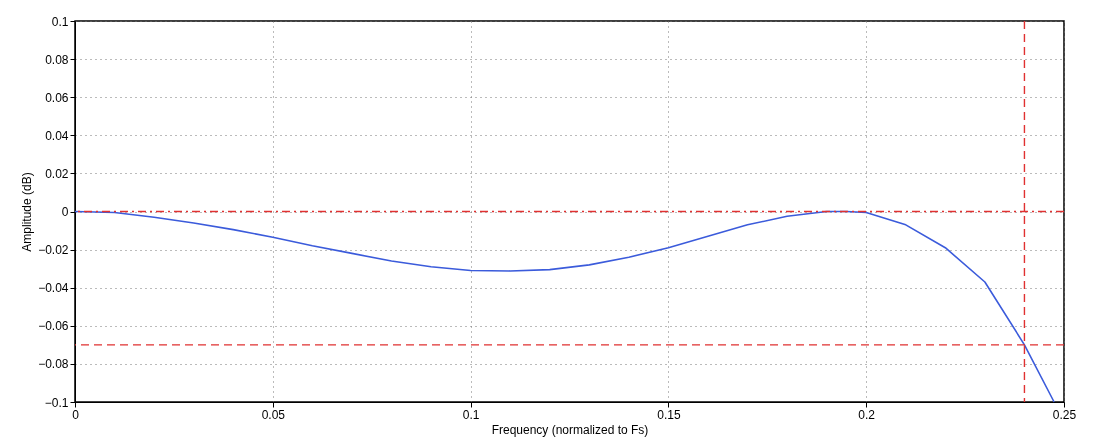  What do you see at coordinates (57, 97) in the screenshot?
I see `y-tick-label: 0.06` at bounding box center [57, 97].